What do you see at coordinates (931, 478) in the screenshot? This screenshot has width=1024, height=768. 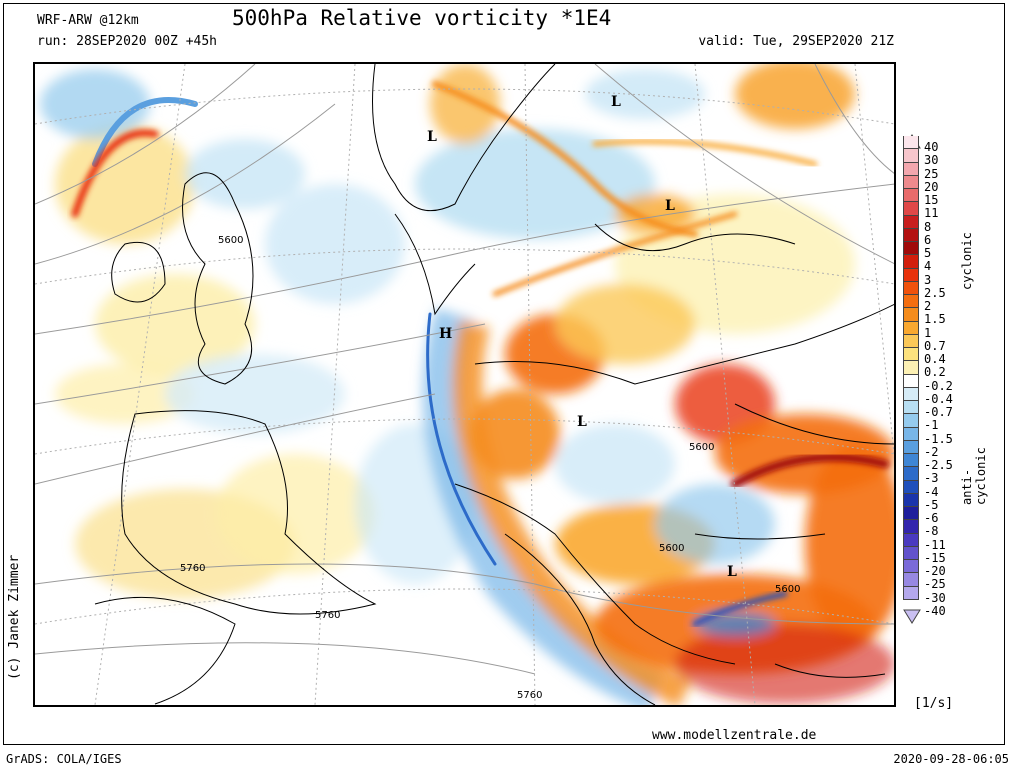 I see `colorbar-tick-label: -3` at bounding box center [931, 478].